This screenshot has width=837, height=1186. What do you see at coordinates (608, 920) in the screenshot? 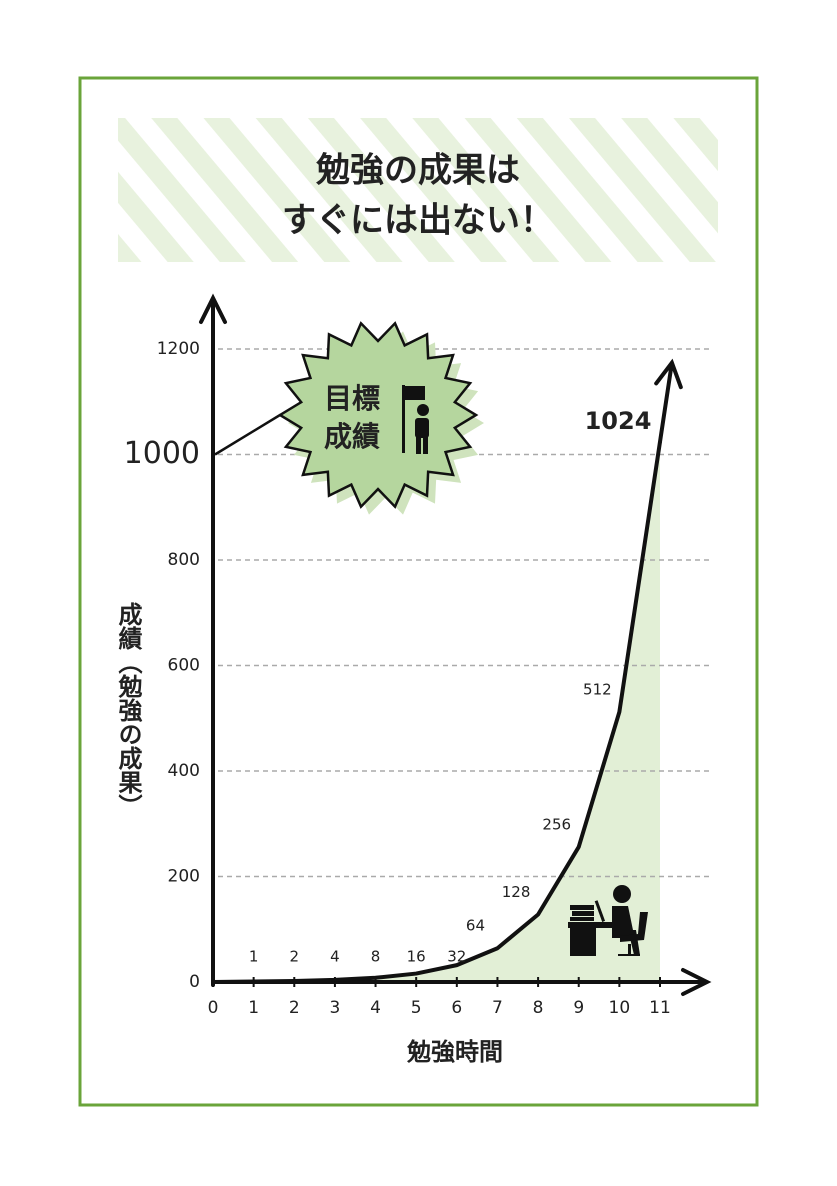
I see `study-icon` at bounding box center [608, 920].